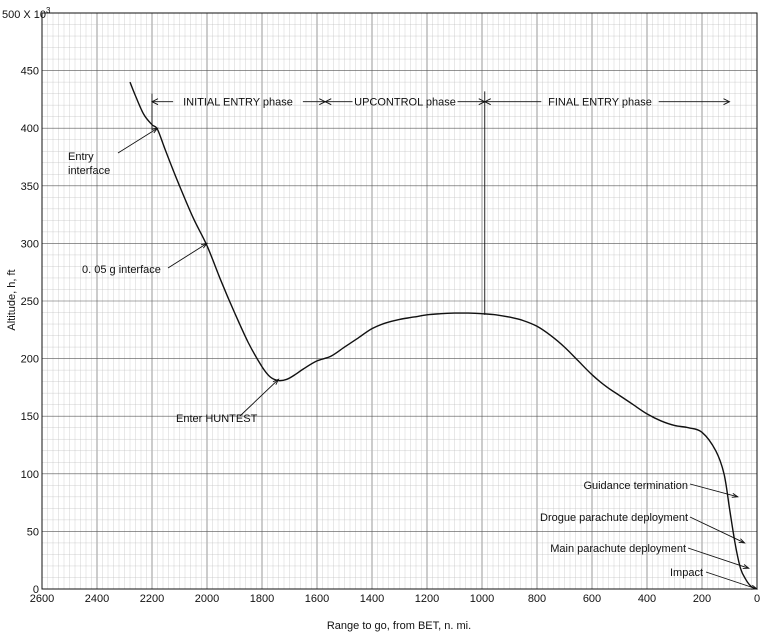 The width and height of the screenshot is (773, 637). I want to click on annotation-label: Entry, so click(81, 157).